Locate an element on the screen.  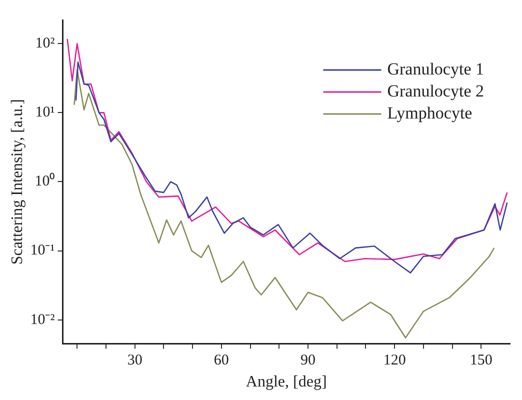
legend-label: Granulocyte 1 is located at coordinates (435, 68).